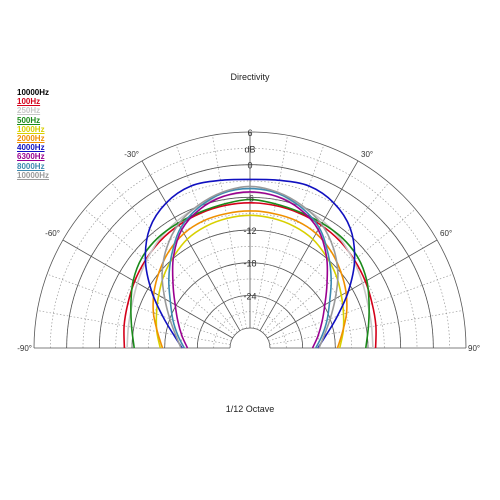 The image size is (500, 500). What do you see at coordinates (367, 154) in the screenshot?
I see `angle-tick-label: 30°` at bounding box center [367, 154].